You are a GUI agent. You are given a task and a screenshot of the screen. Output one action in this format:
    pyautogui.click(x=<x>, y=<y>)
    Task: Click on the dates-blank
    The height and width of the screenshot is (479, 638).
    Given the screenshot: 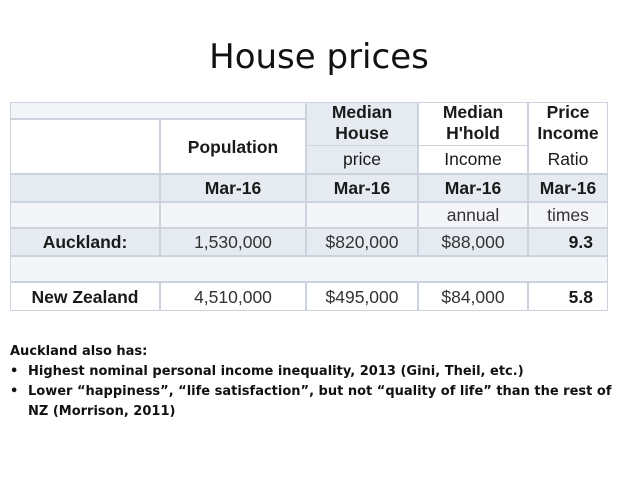 What is the action you would take?
    pyautogui.click(x=85, y=188)
    